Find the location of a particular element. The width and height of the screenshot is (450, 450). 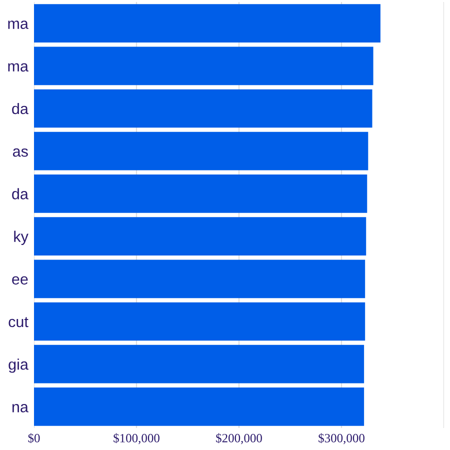

y-tick-label: ky is located at coordinates (21, 238).